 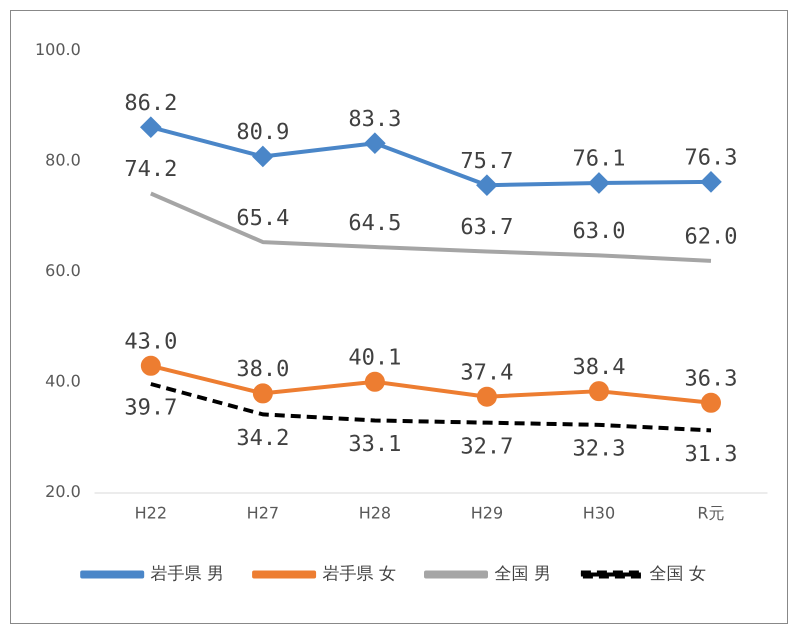 What do you see at coordinates (711, 158) in the screenshot?
I see `data-label: 76.3` at bounding box center [711, 158].